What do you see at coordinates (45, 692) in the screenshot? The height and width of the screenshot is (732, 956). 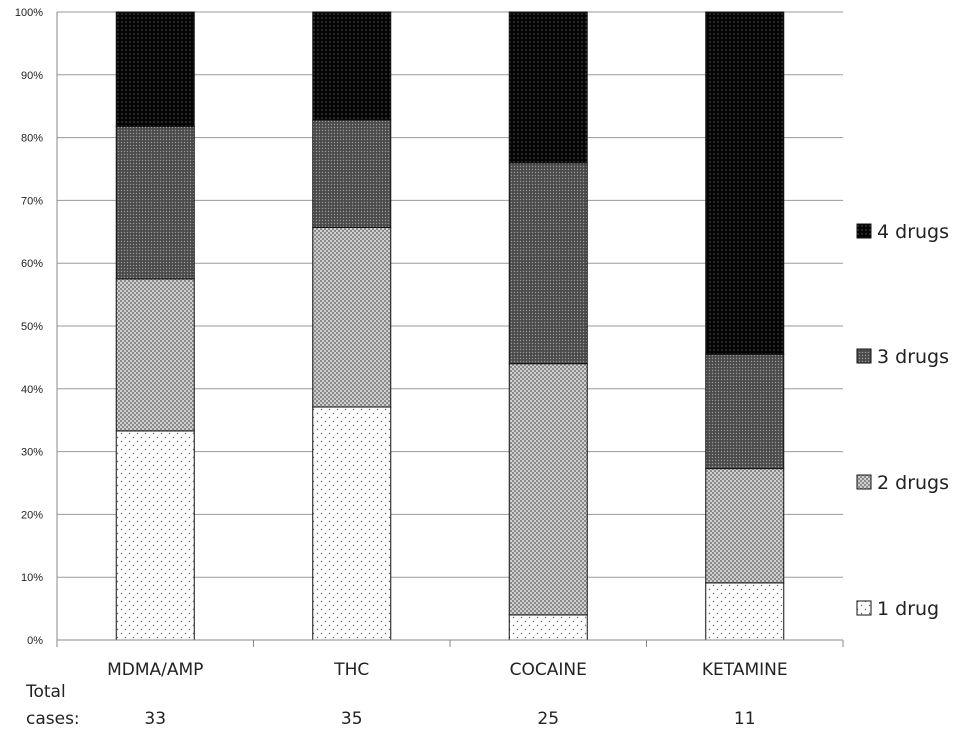 I see `totals-label-line-1: Total` at bounding box center [45, 692].